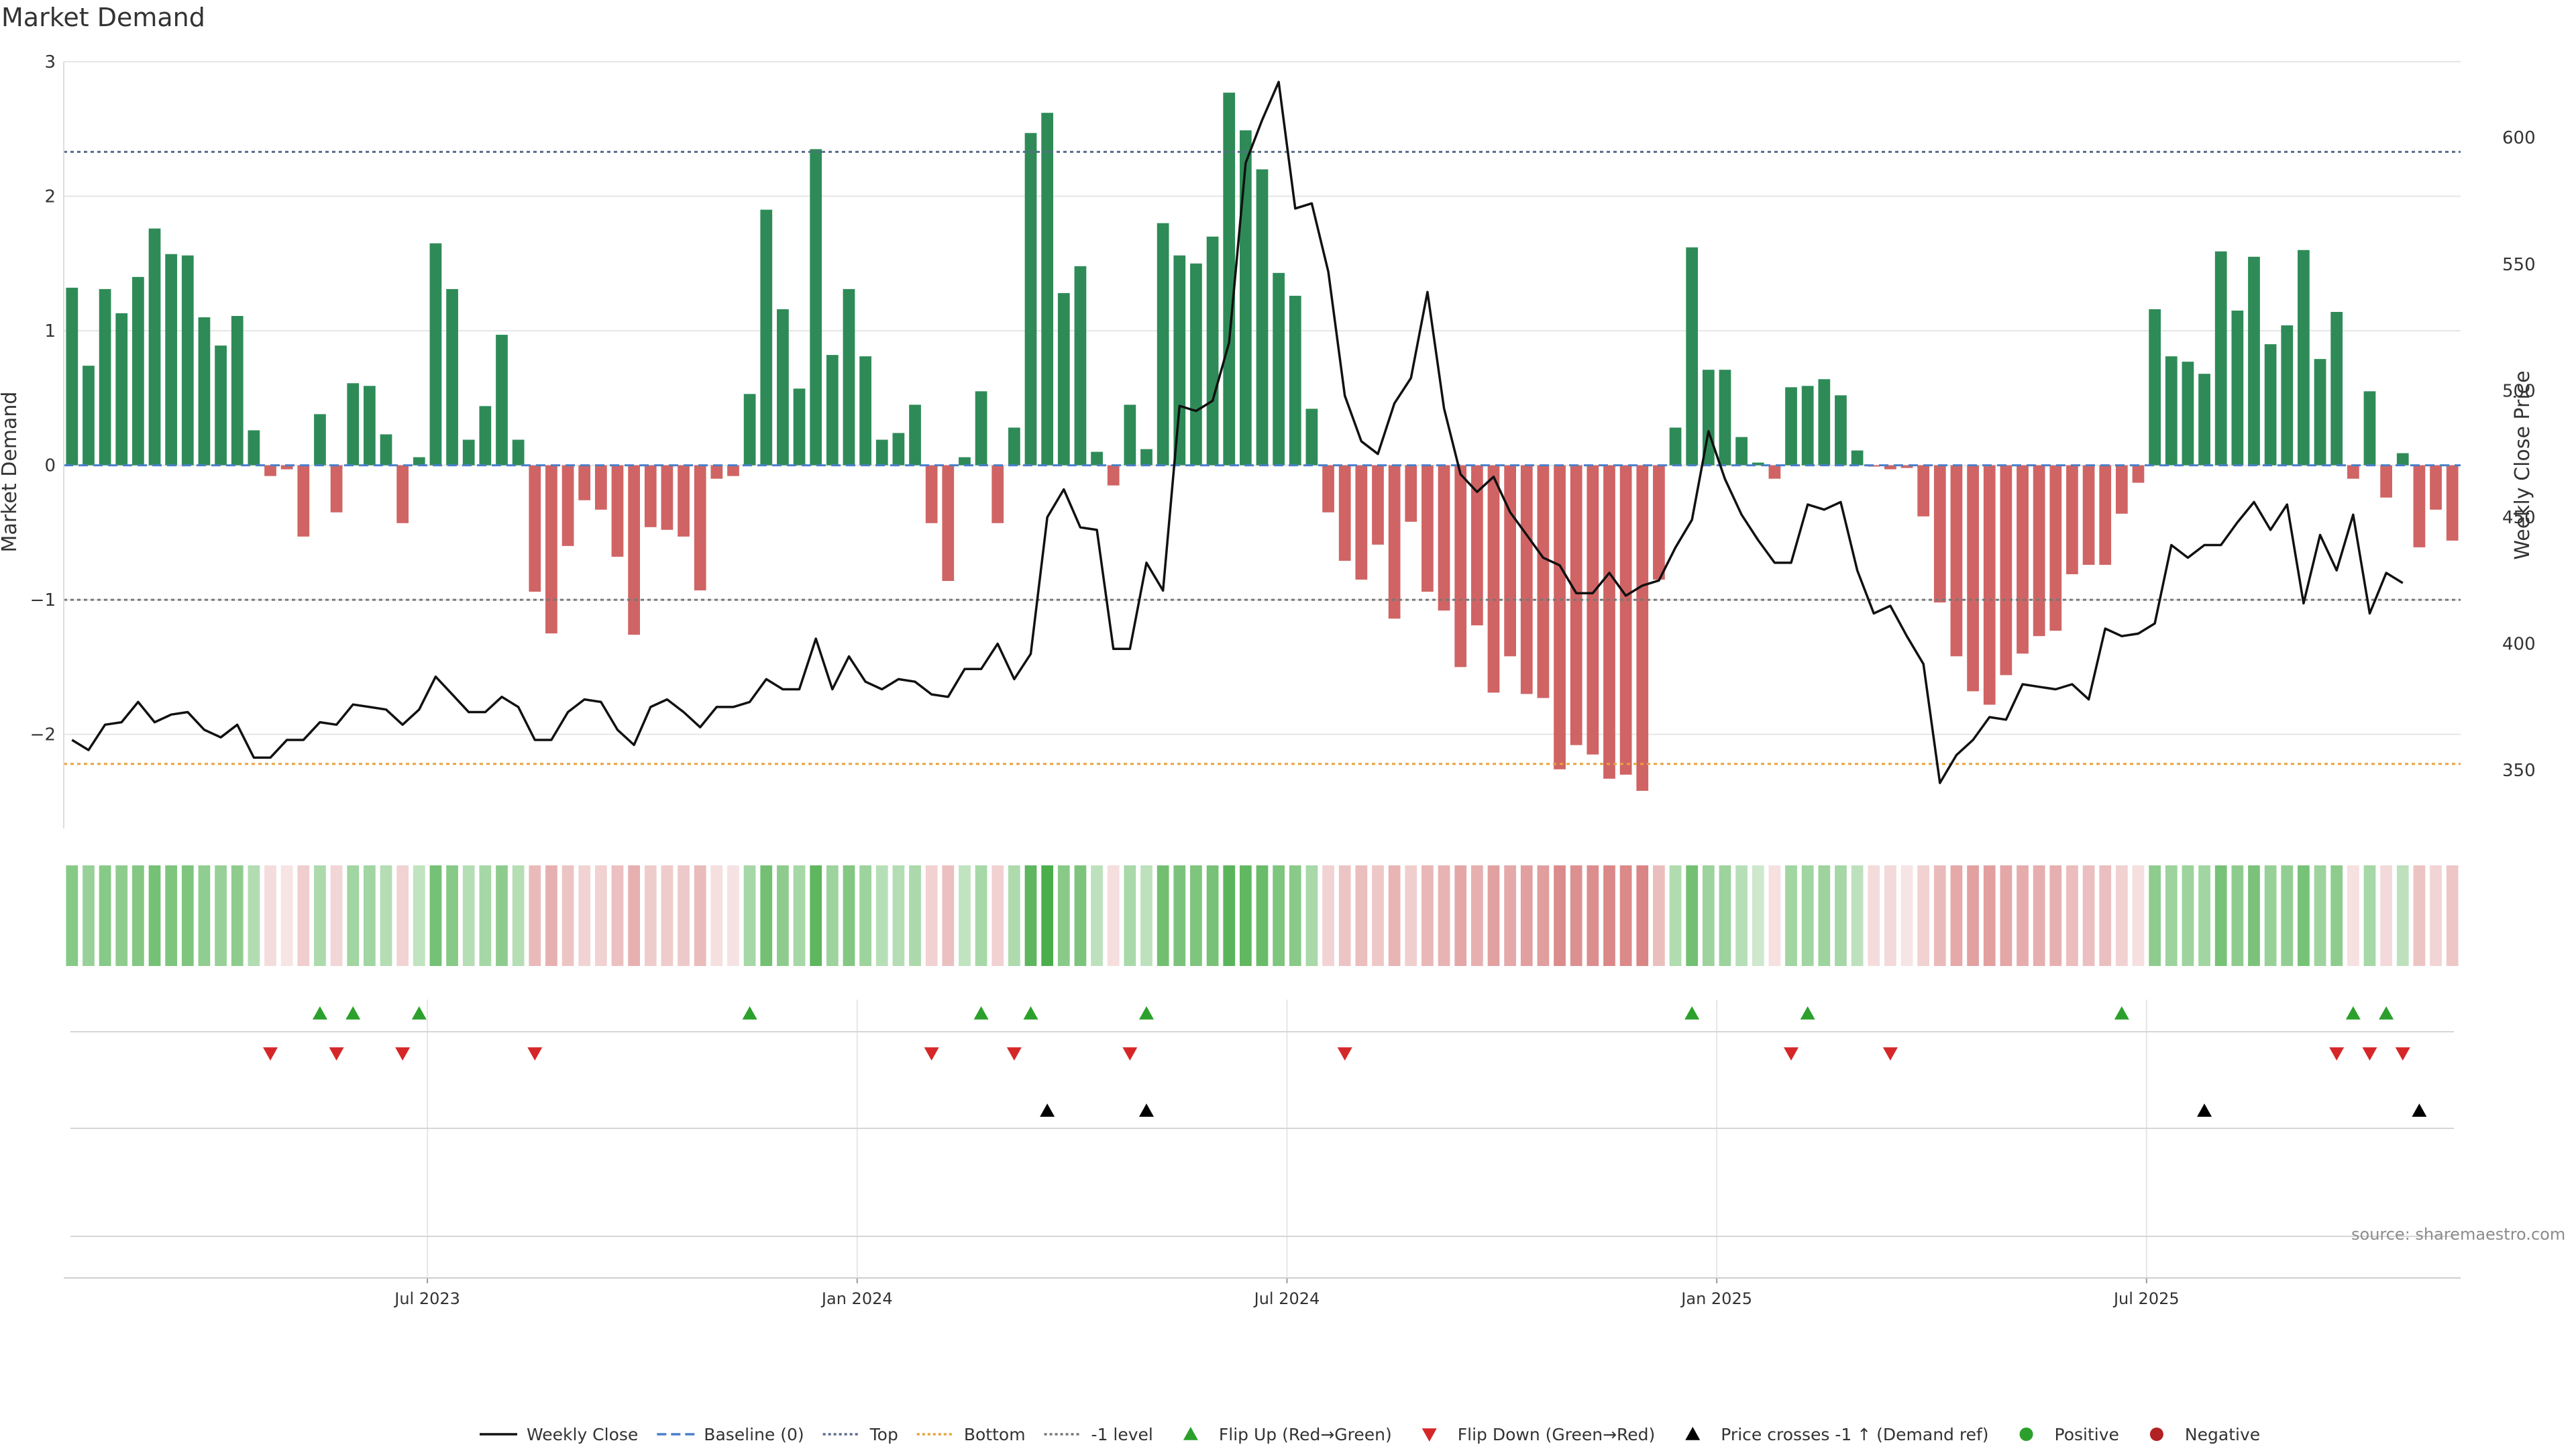 This screenshot has height=1449, width=2576. I want to click on y-tick-label: 0, so click(50, 466).